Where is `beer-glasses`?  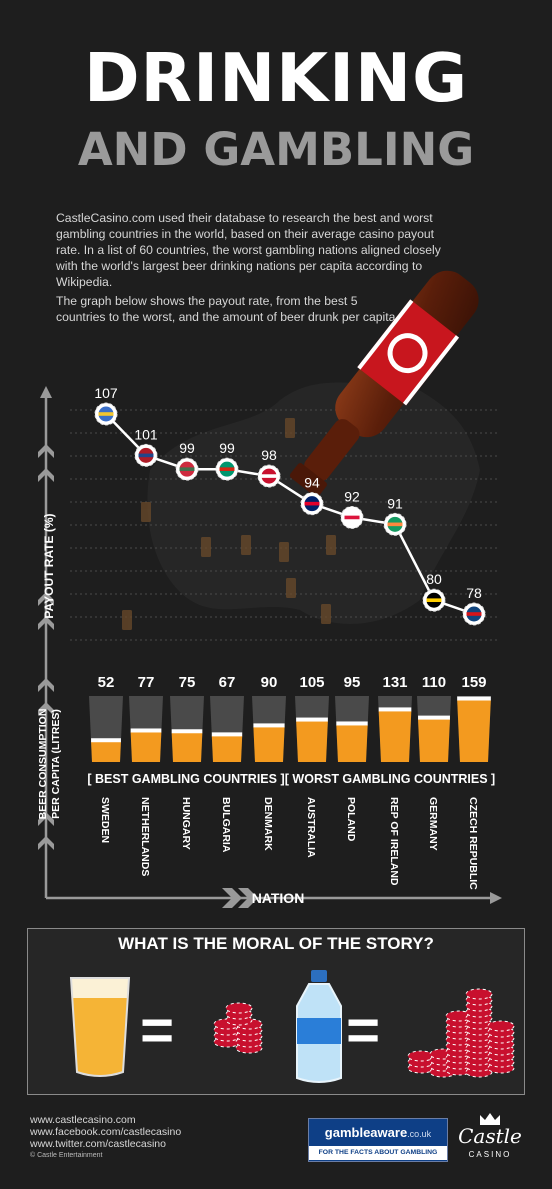 beer-glasses is located at coordinates (290, 729).